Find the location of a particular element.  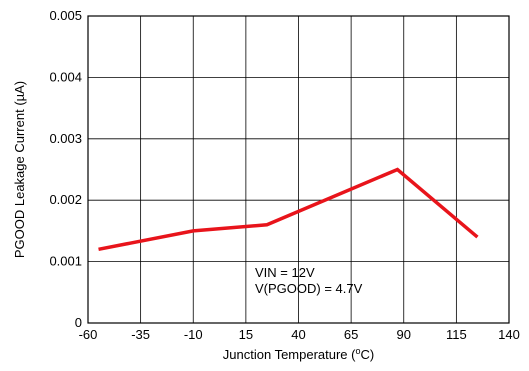

y-tick-label: 0.003 is located at coordinates (65, 138).